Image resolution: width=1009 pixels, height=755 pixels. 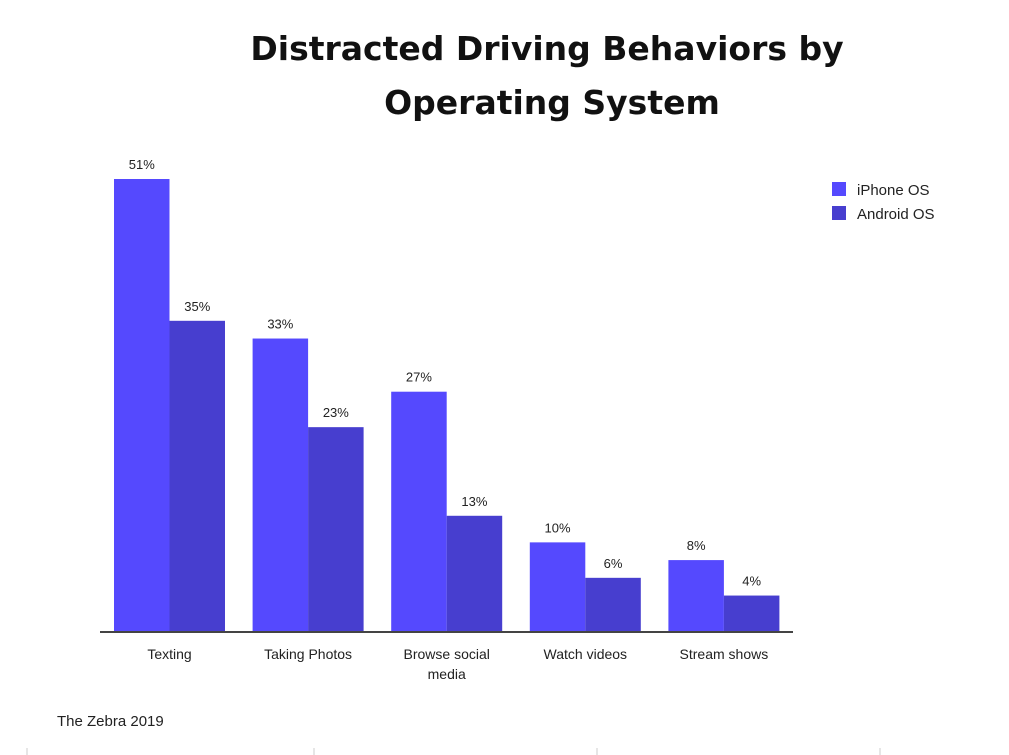 What do you see at coordinates (447, 674) in the screenshot?
I see `category-label: media` at bounding box center [447, 674].